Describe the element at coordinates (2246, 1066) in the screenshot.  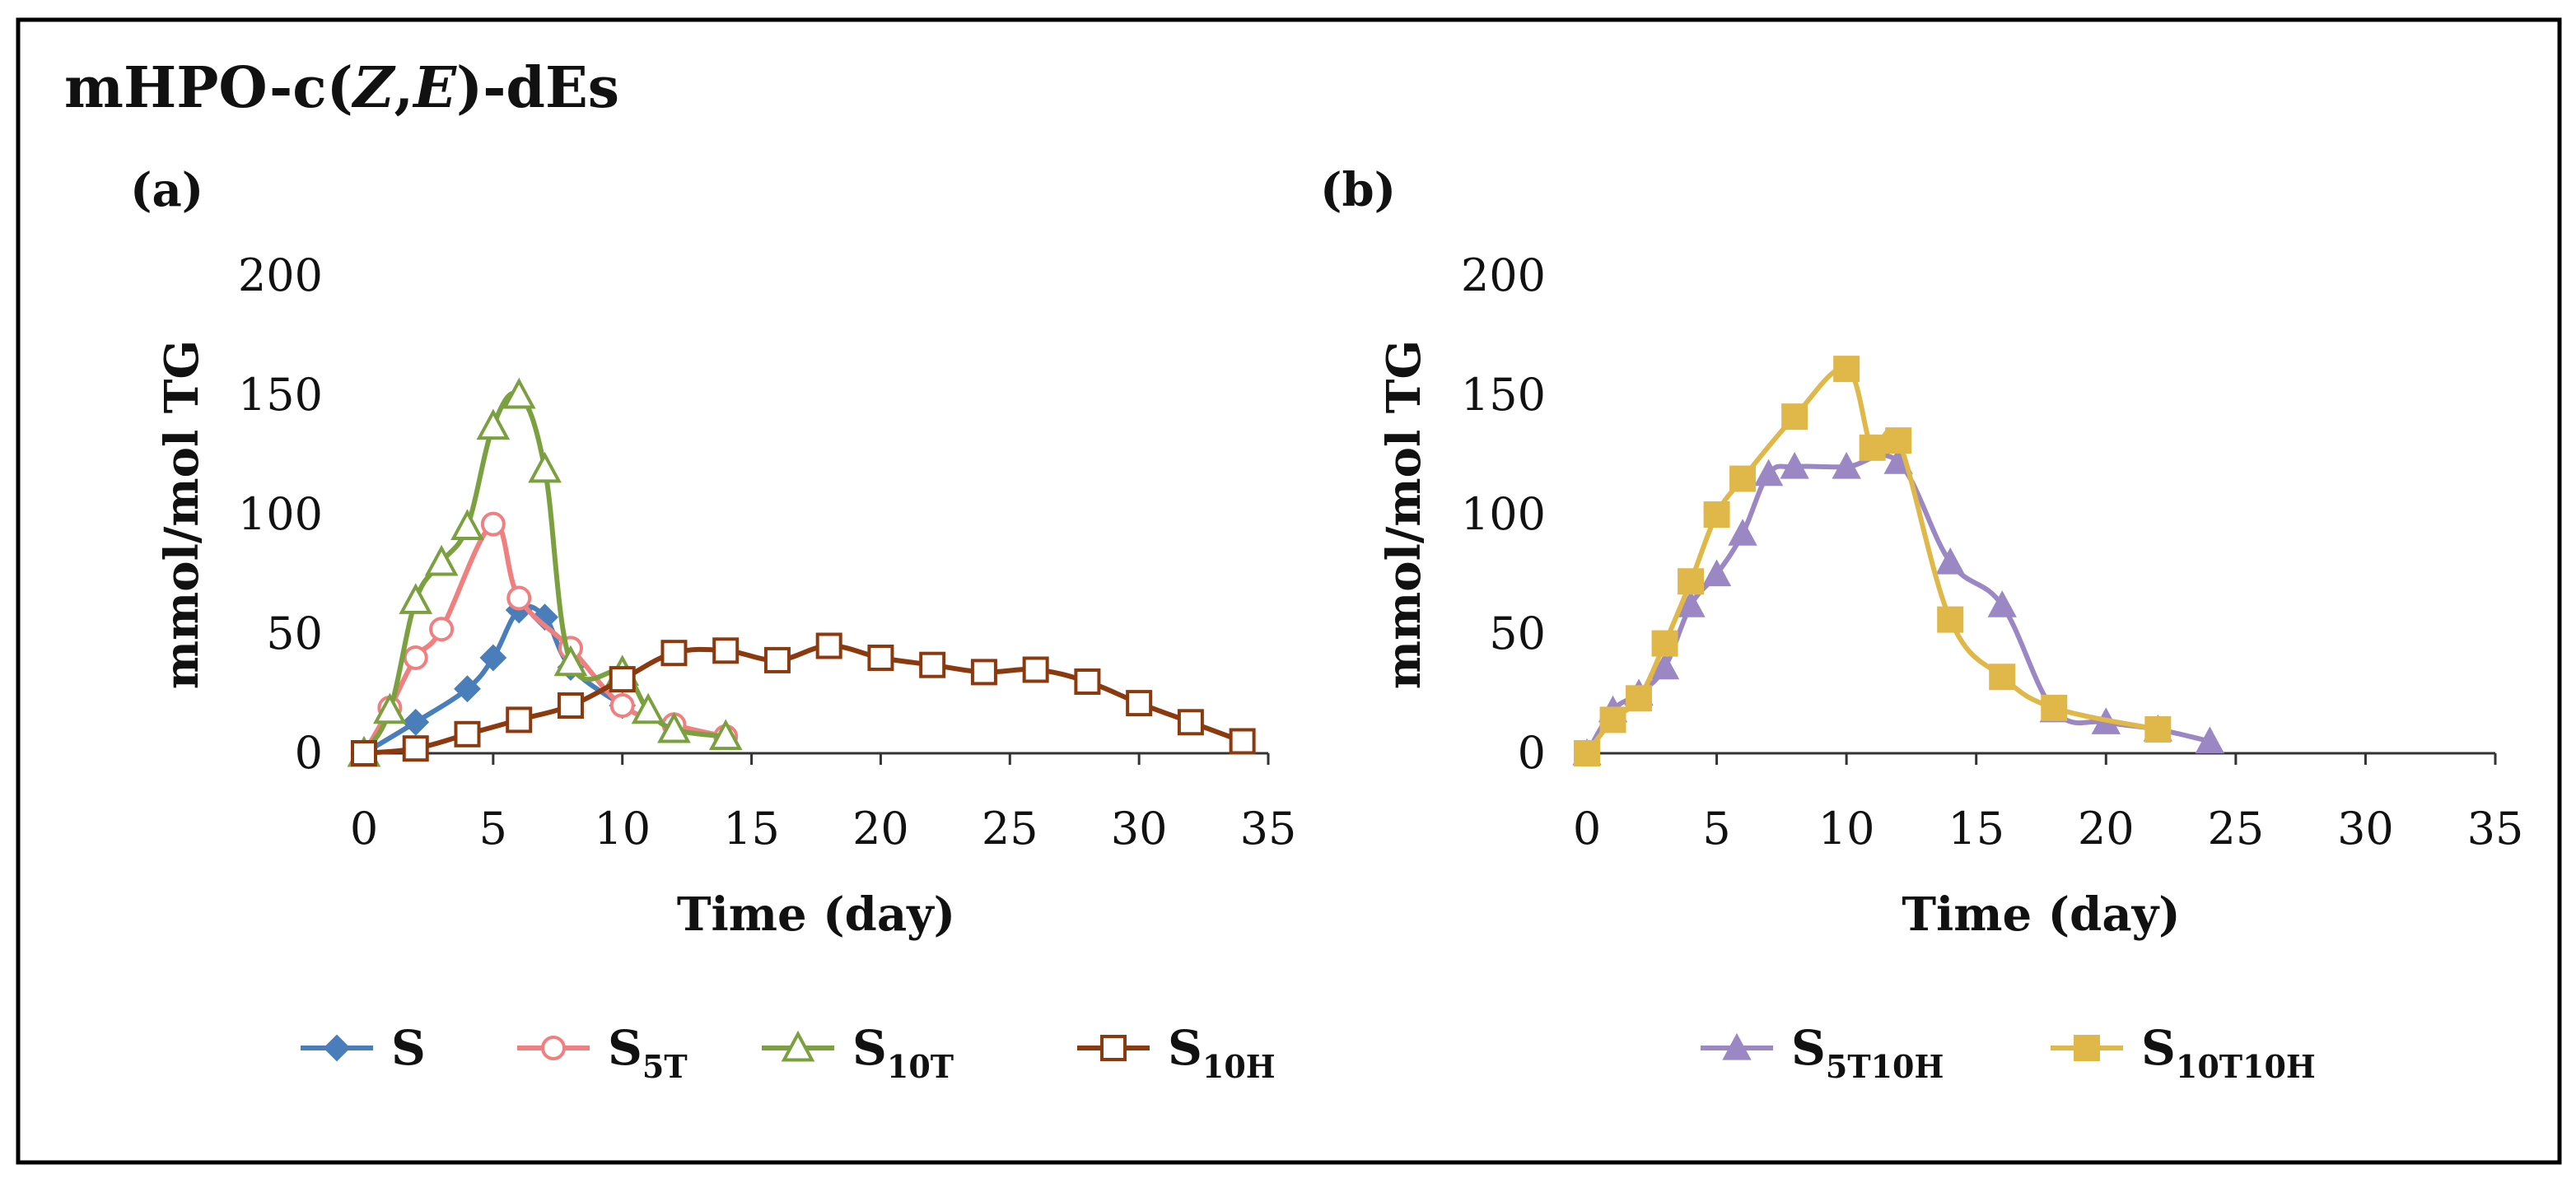
I see `legend-label-sub: 10T10H` at that location.